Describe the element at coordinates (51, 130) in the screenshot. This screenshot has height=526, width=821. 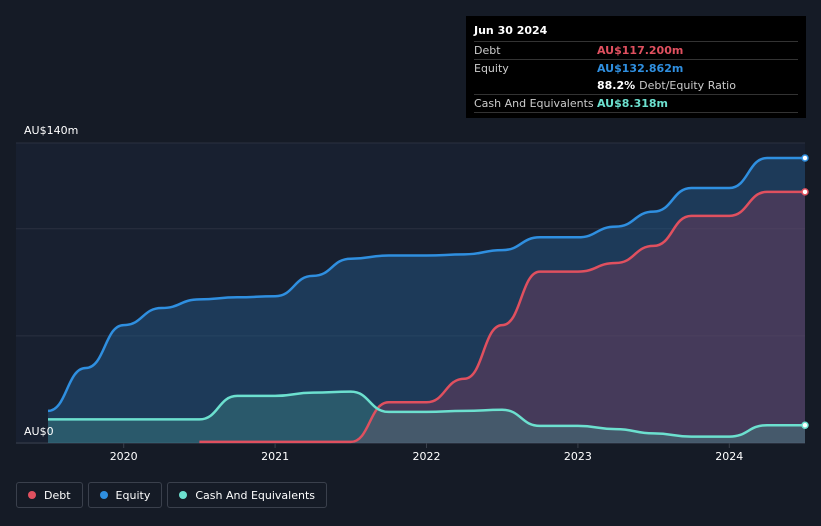
I see `y-tick-label: AU$140m` at that location.